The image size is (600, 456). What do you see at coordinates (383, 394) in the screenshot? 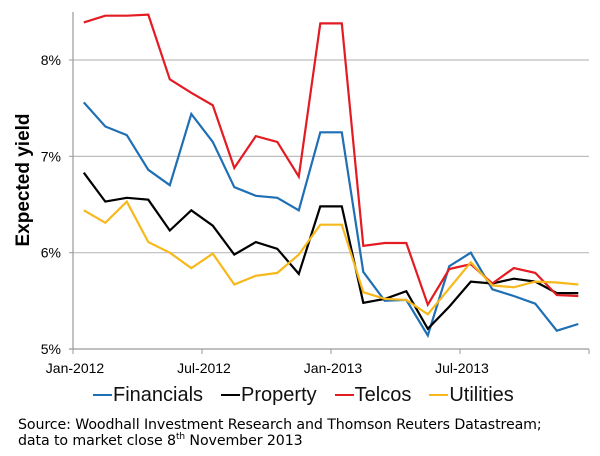
I see `legend-label: Telcos` at bounding box center [383, 394].